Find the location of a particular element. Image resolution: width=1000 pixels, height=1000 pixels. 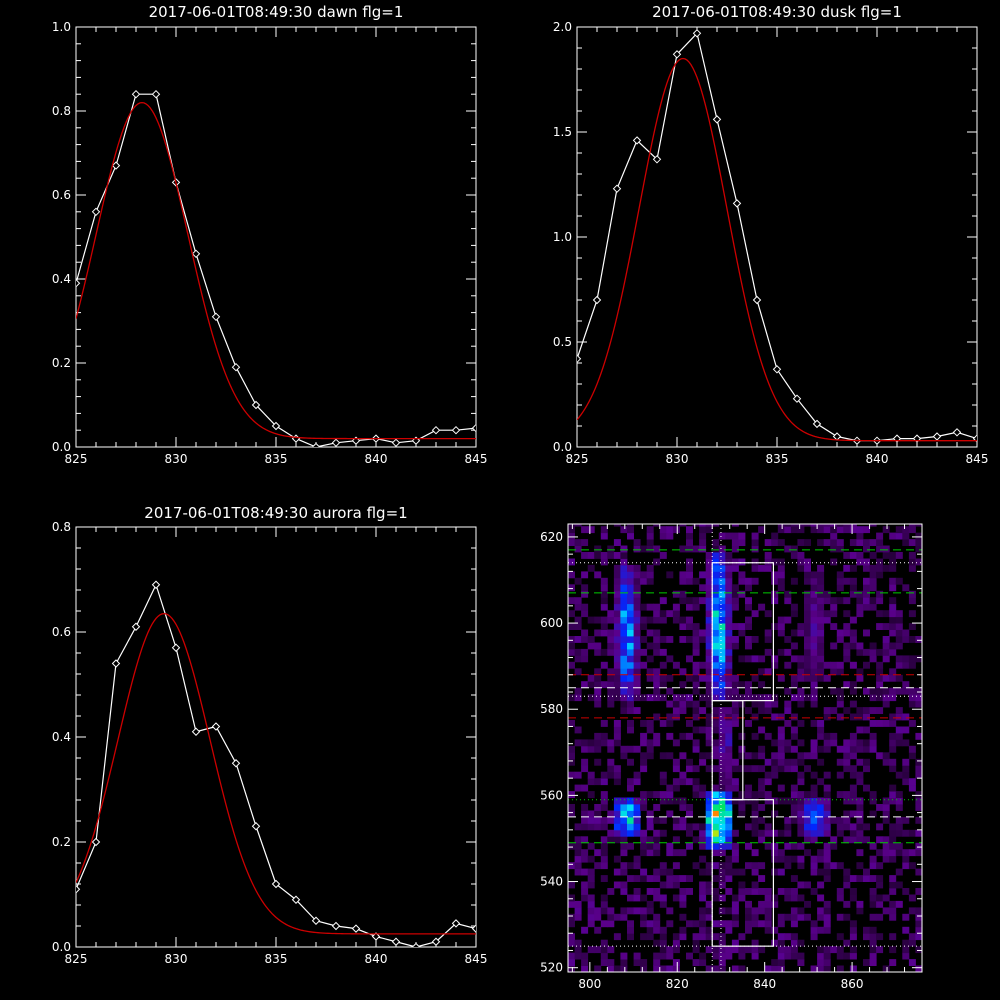

dawn-y-tick-label: 0.4 is located at coordinates (61, 279).